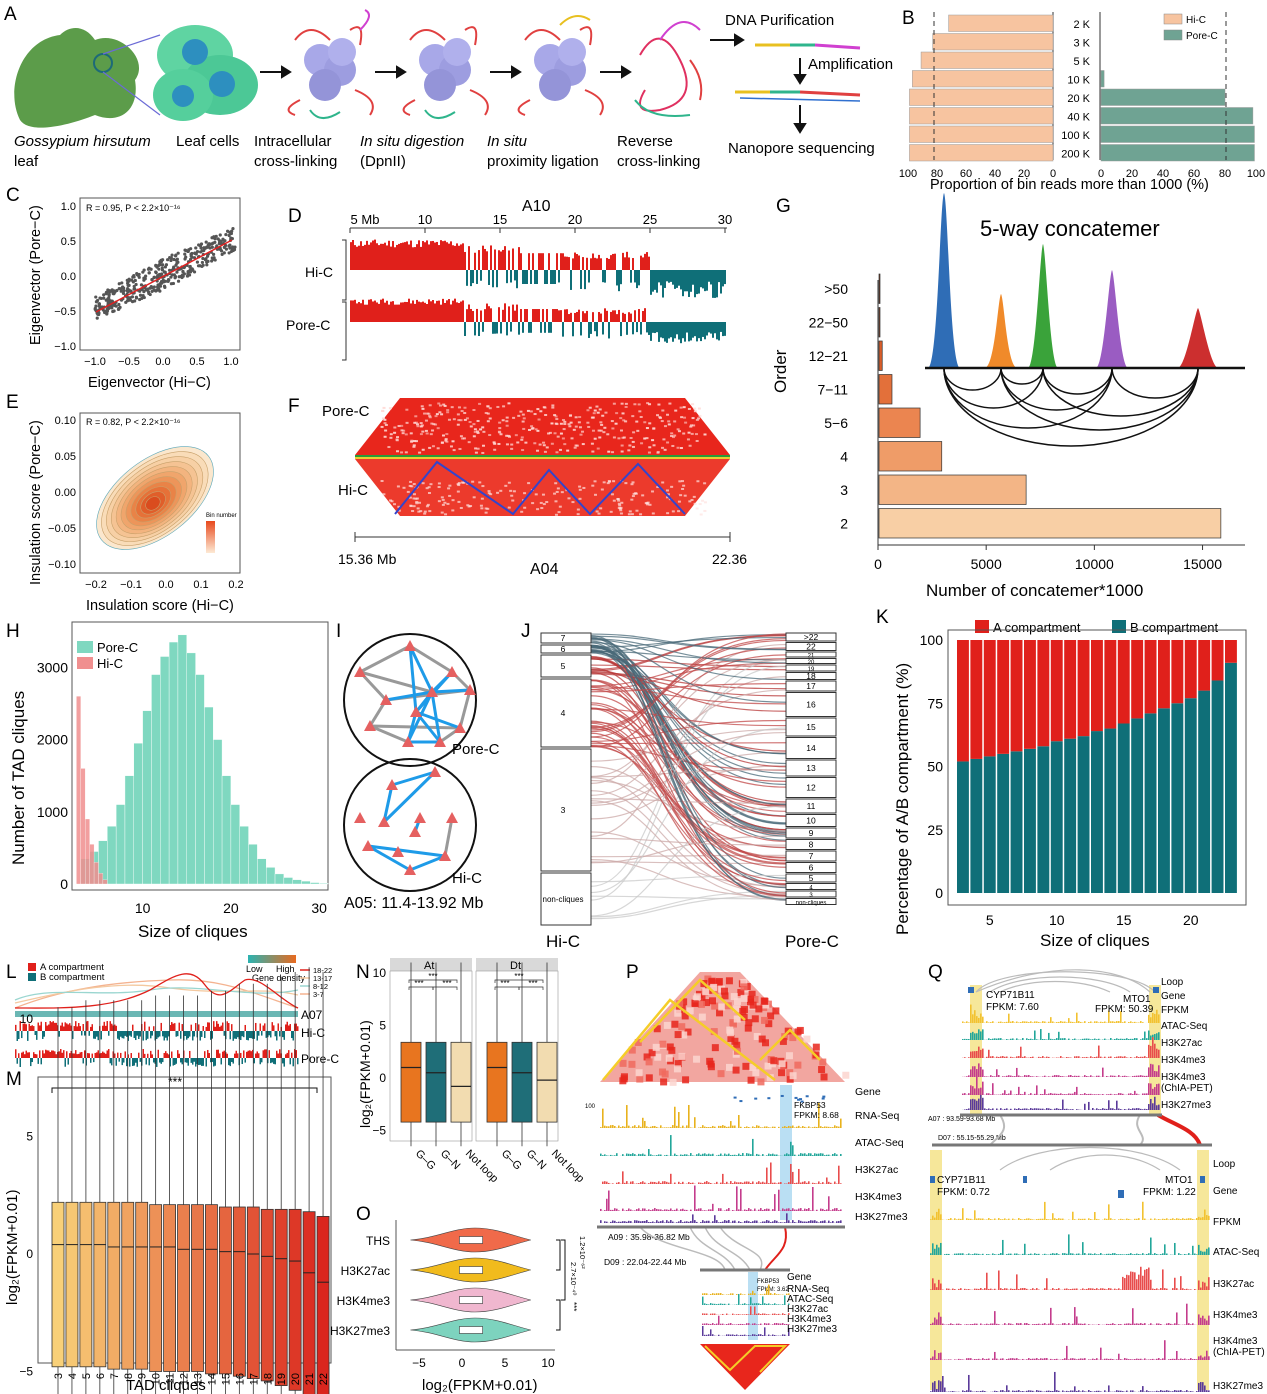 This screenshot has height=1394, width=1267. What do you see at coordinates (808, 1289) in the screenshot?
I see `p-track-label-bottom: RNA-Seq` at bounding box center [808, 1289].